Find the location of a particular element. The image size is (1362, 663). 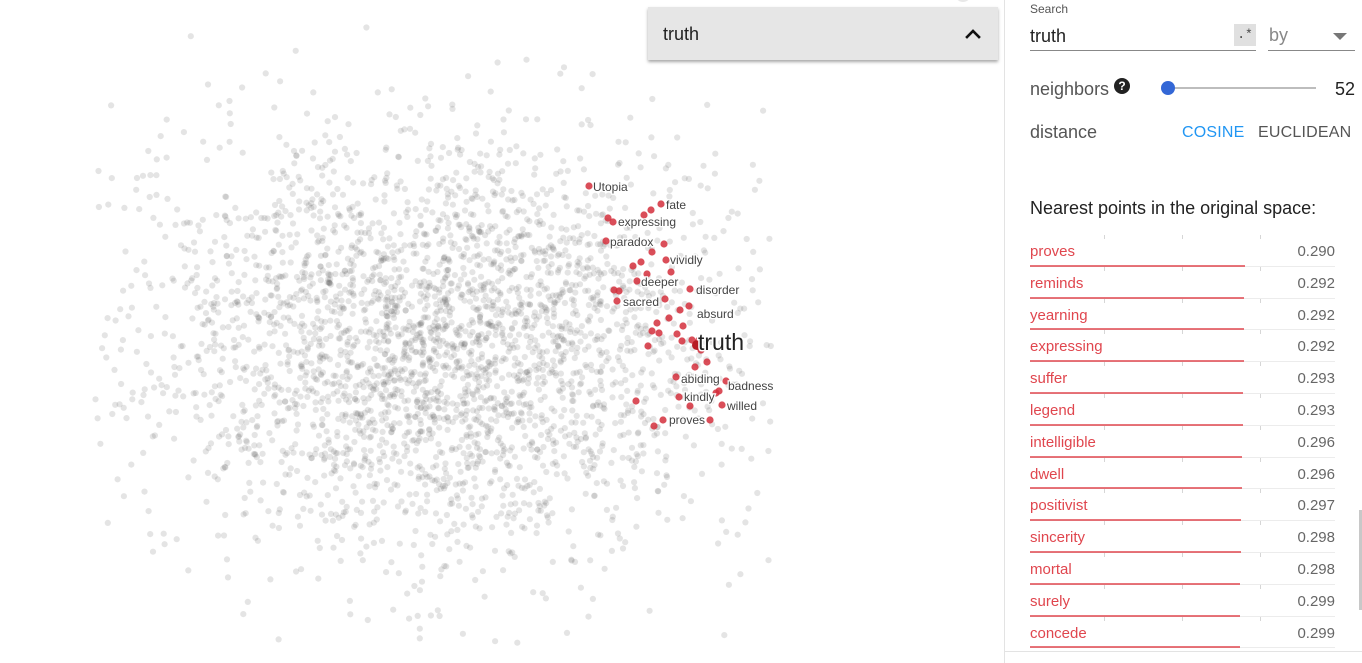

selected-point-card: truth is located at coordinates (823, 33).